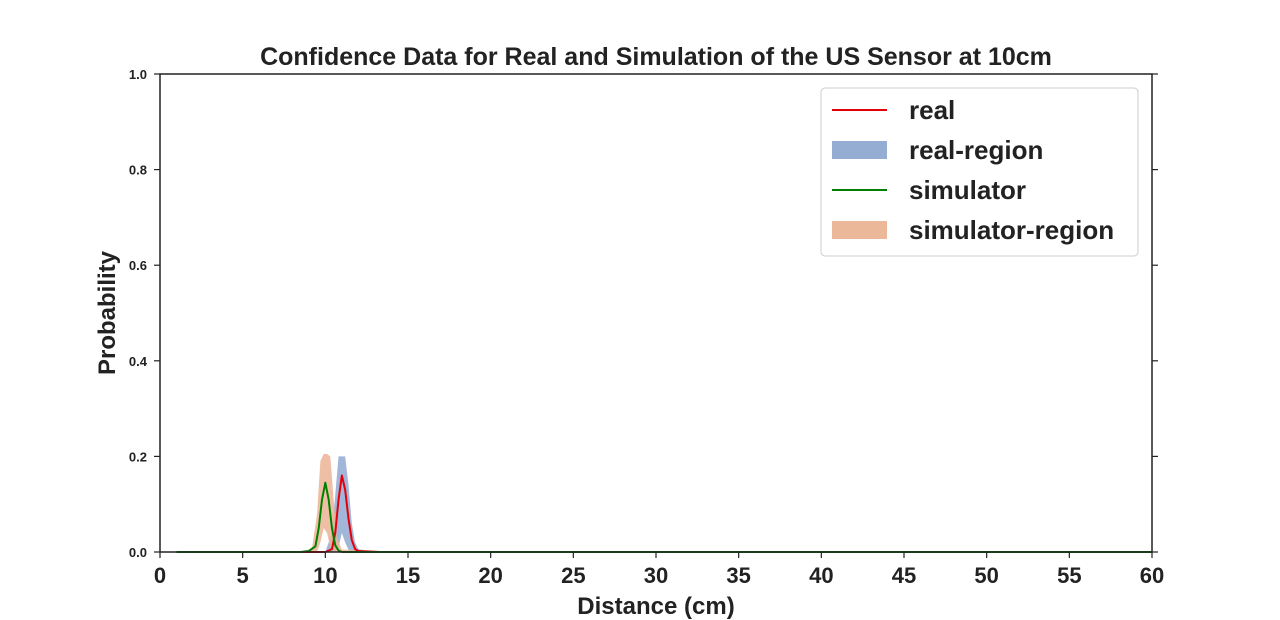  I want to click on y-tick-label: 0.0, so click(138, 552).